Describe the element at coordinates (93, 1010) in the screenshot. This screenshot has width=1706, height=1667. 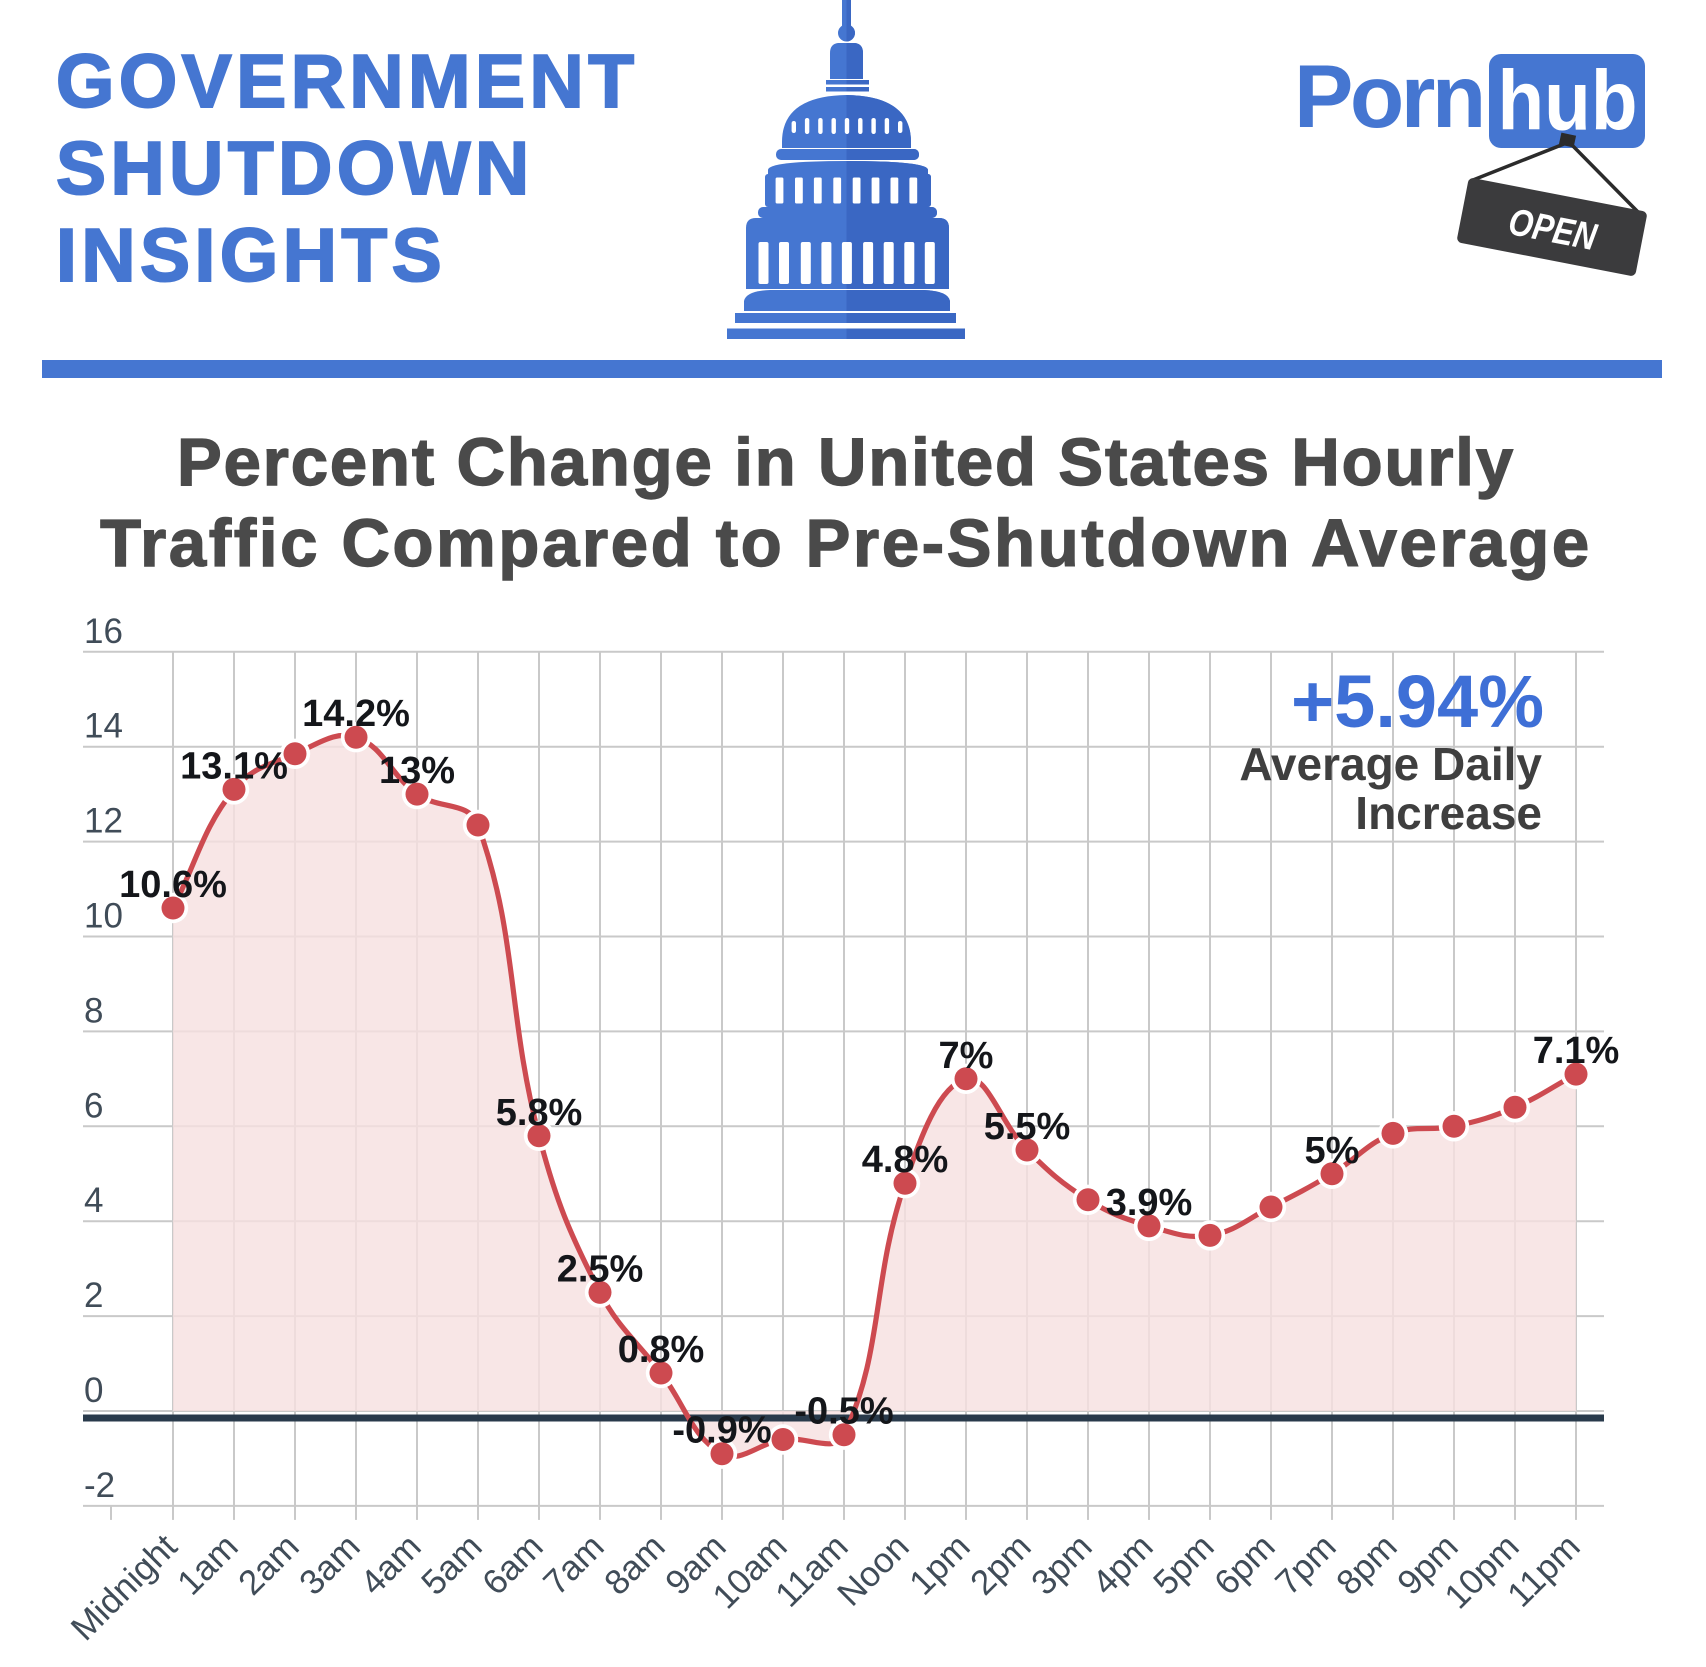
I see `svg-text: 8` at that location.